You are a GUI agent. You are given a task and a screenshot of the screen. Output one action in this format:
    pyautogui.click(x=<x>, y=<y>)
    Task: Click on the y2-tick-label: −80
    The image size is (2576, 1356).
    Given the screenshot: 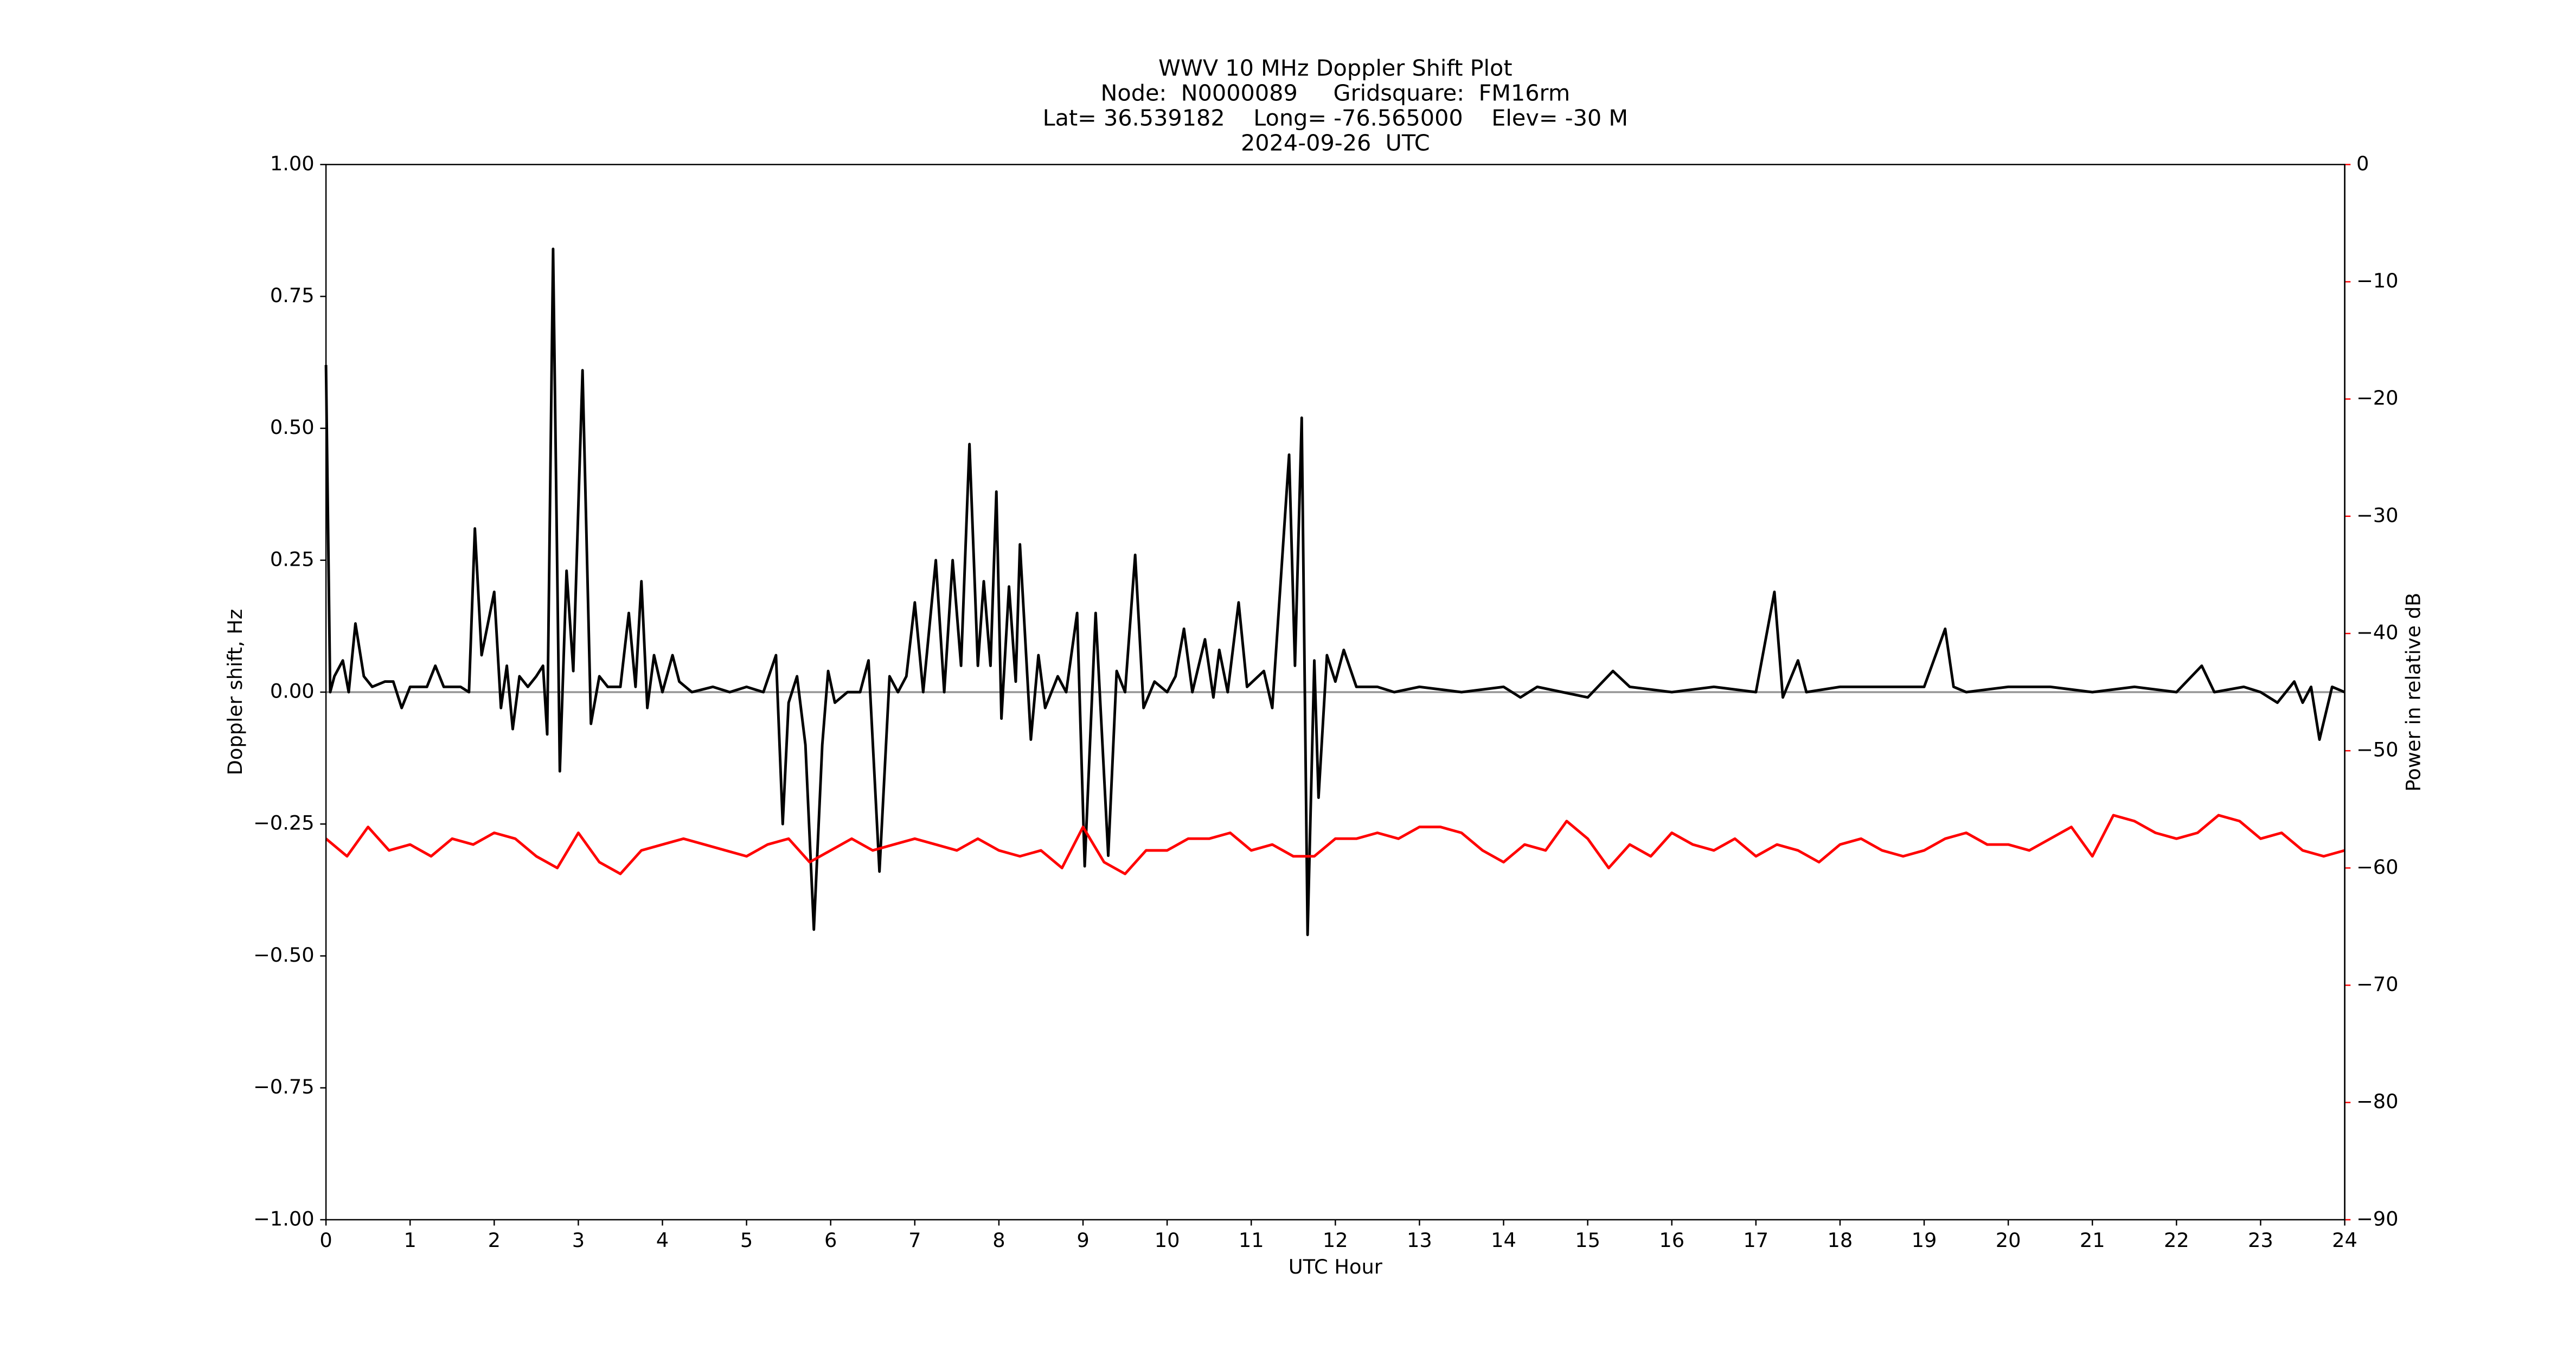 What is the action you would take?
    pyautogui.click(x=2377, y=1101)
    